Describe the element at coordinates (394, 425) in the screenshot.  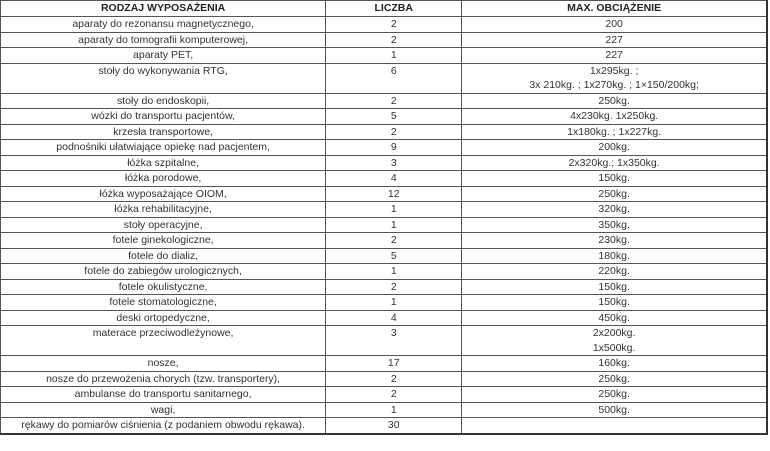
I see `count-cell: 30` at that location.